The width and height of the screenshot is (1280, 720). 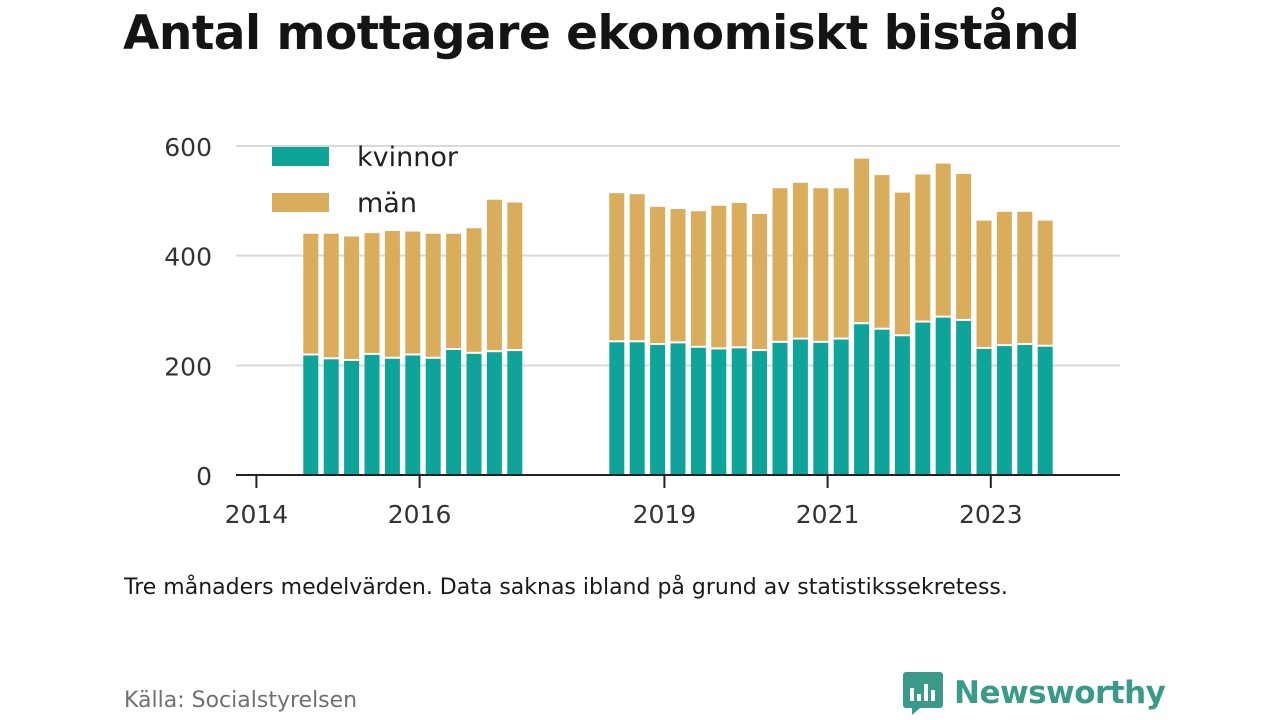 What do you see at coordinates (408, 157) in the screenshot?
I see `legend-label-kvinnor: kvinnor` at bounding box center [408, 157].